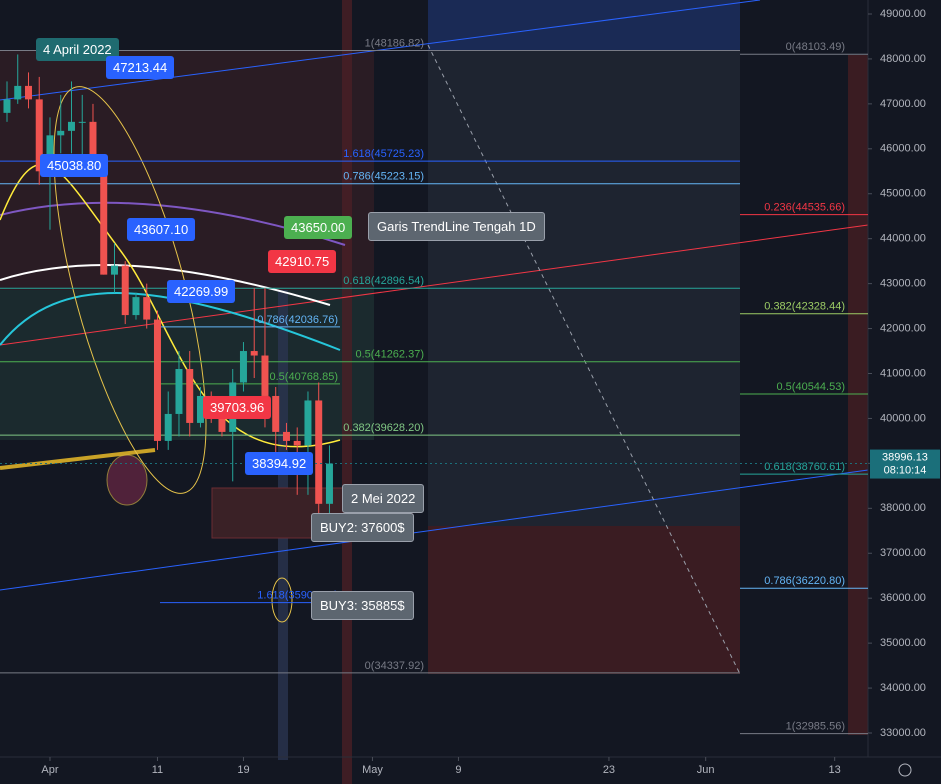 The width and height of the screenshot is (941, 784). Describe the element at coordinates (279, 463) in the screenshot. I see `annotation: 38394.92` at that location.